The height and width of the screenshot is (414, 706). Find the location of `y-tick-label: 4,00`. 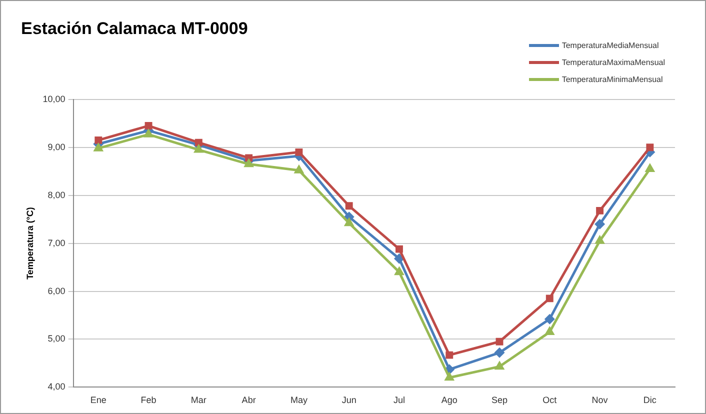

y-tick-label: 4,00 is located at coordinates (57, 387).